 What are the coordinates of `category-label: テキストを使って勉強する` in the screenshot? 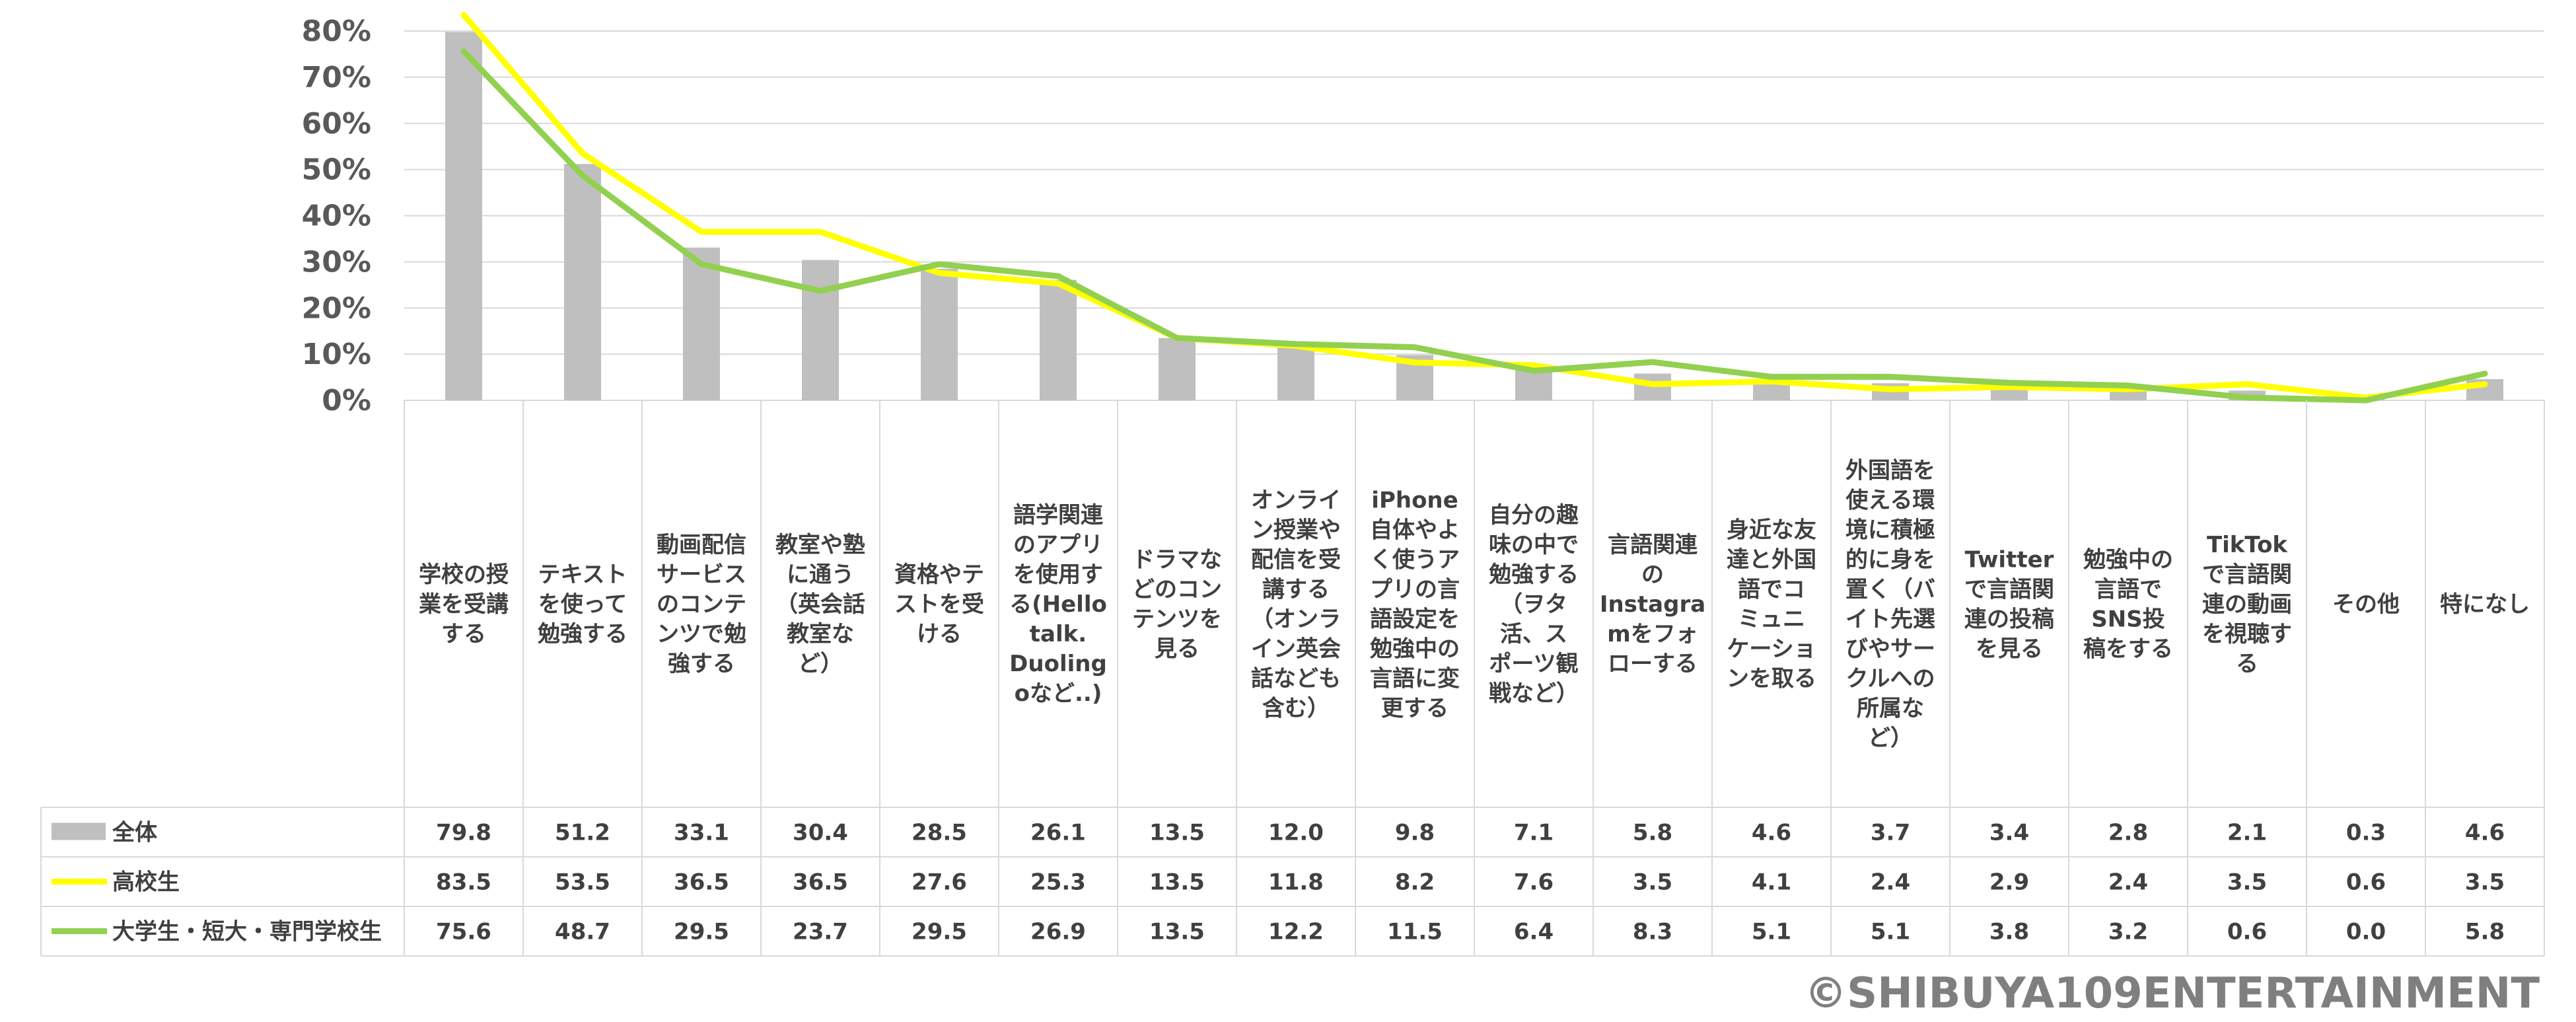 It's located at (582, 604).